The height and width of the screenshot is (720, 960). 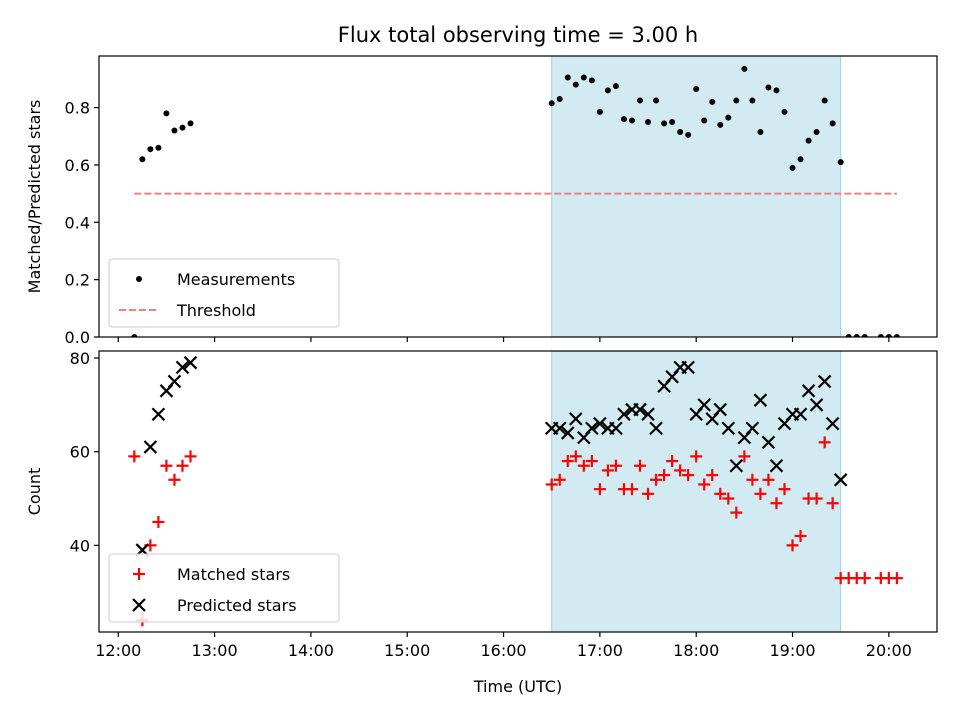 I want to click on legend-label: Predicted stars, so click(x=237, y=605).